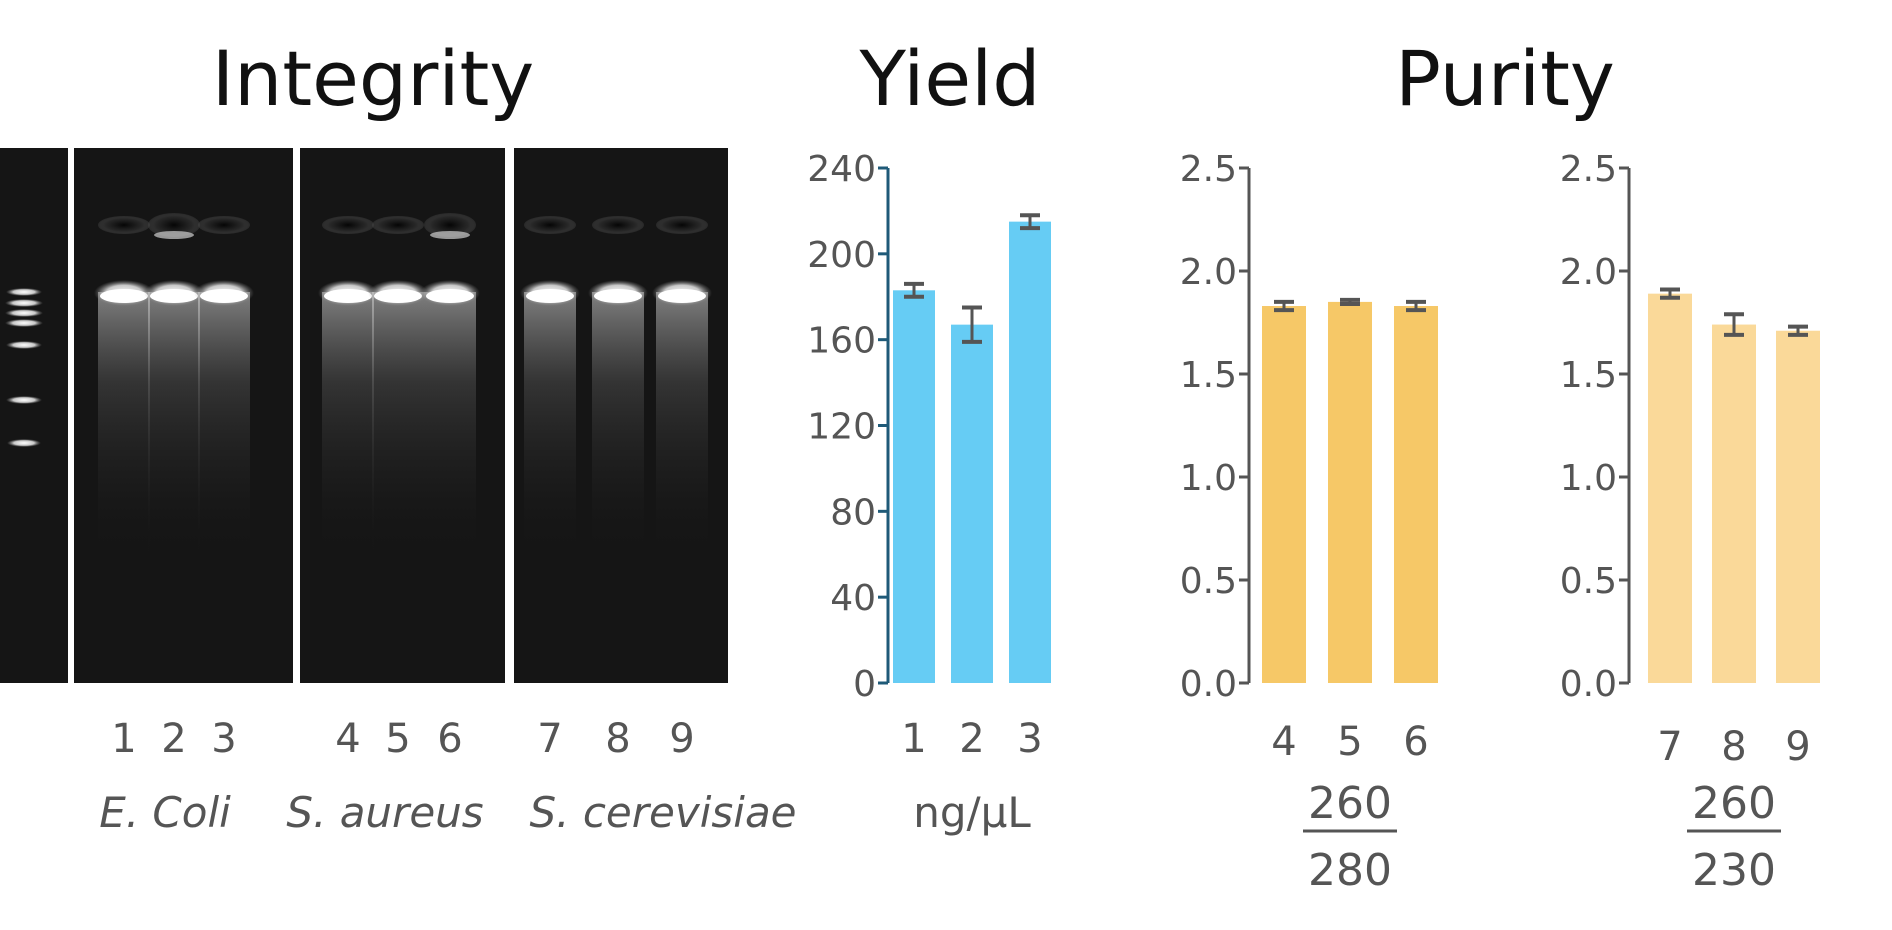 Image resolution: width=1892 pixels, height=930 pixels. I want to click on species-label: E. Coli, so click(165, 812).